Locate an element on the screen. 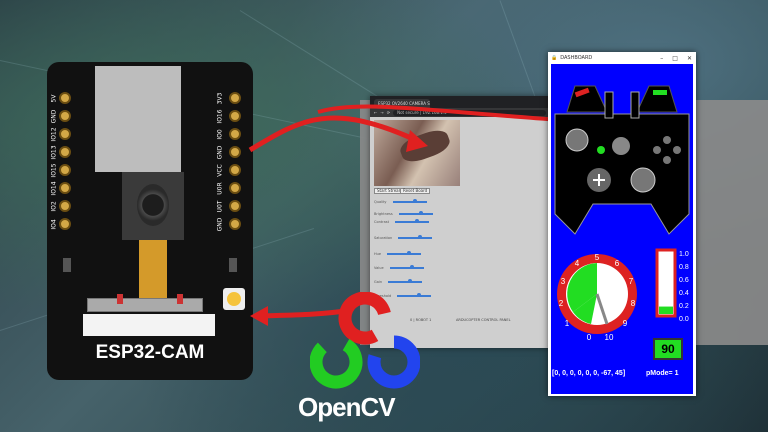 The height and width of the screenshot is (432, 768). dial-number: 1 is located at coordinates (567, 323).